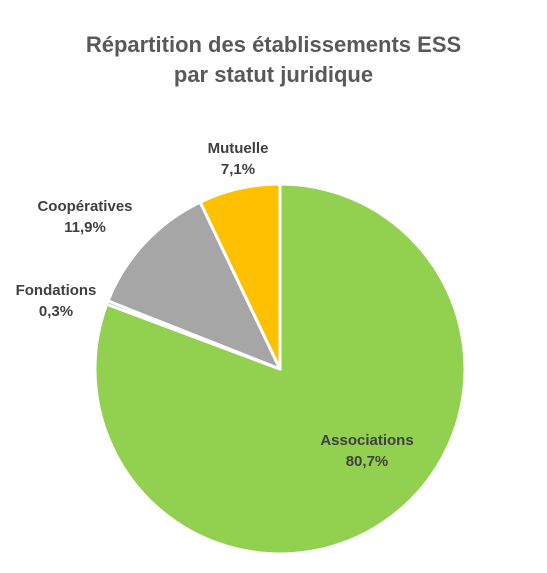 The image size is (547, 573). What do you see at coordinates (238, 148) in the screenshot?
I see `slice-name-mutuelle: Mutuelle` at bounding box center [238, 148].